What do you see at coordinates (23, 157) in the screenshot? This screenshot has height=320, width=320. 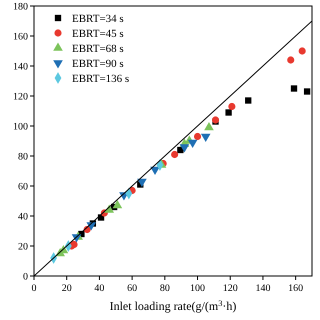 I see `y-tick-label: 80` at bounding box center [23, 157].